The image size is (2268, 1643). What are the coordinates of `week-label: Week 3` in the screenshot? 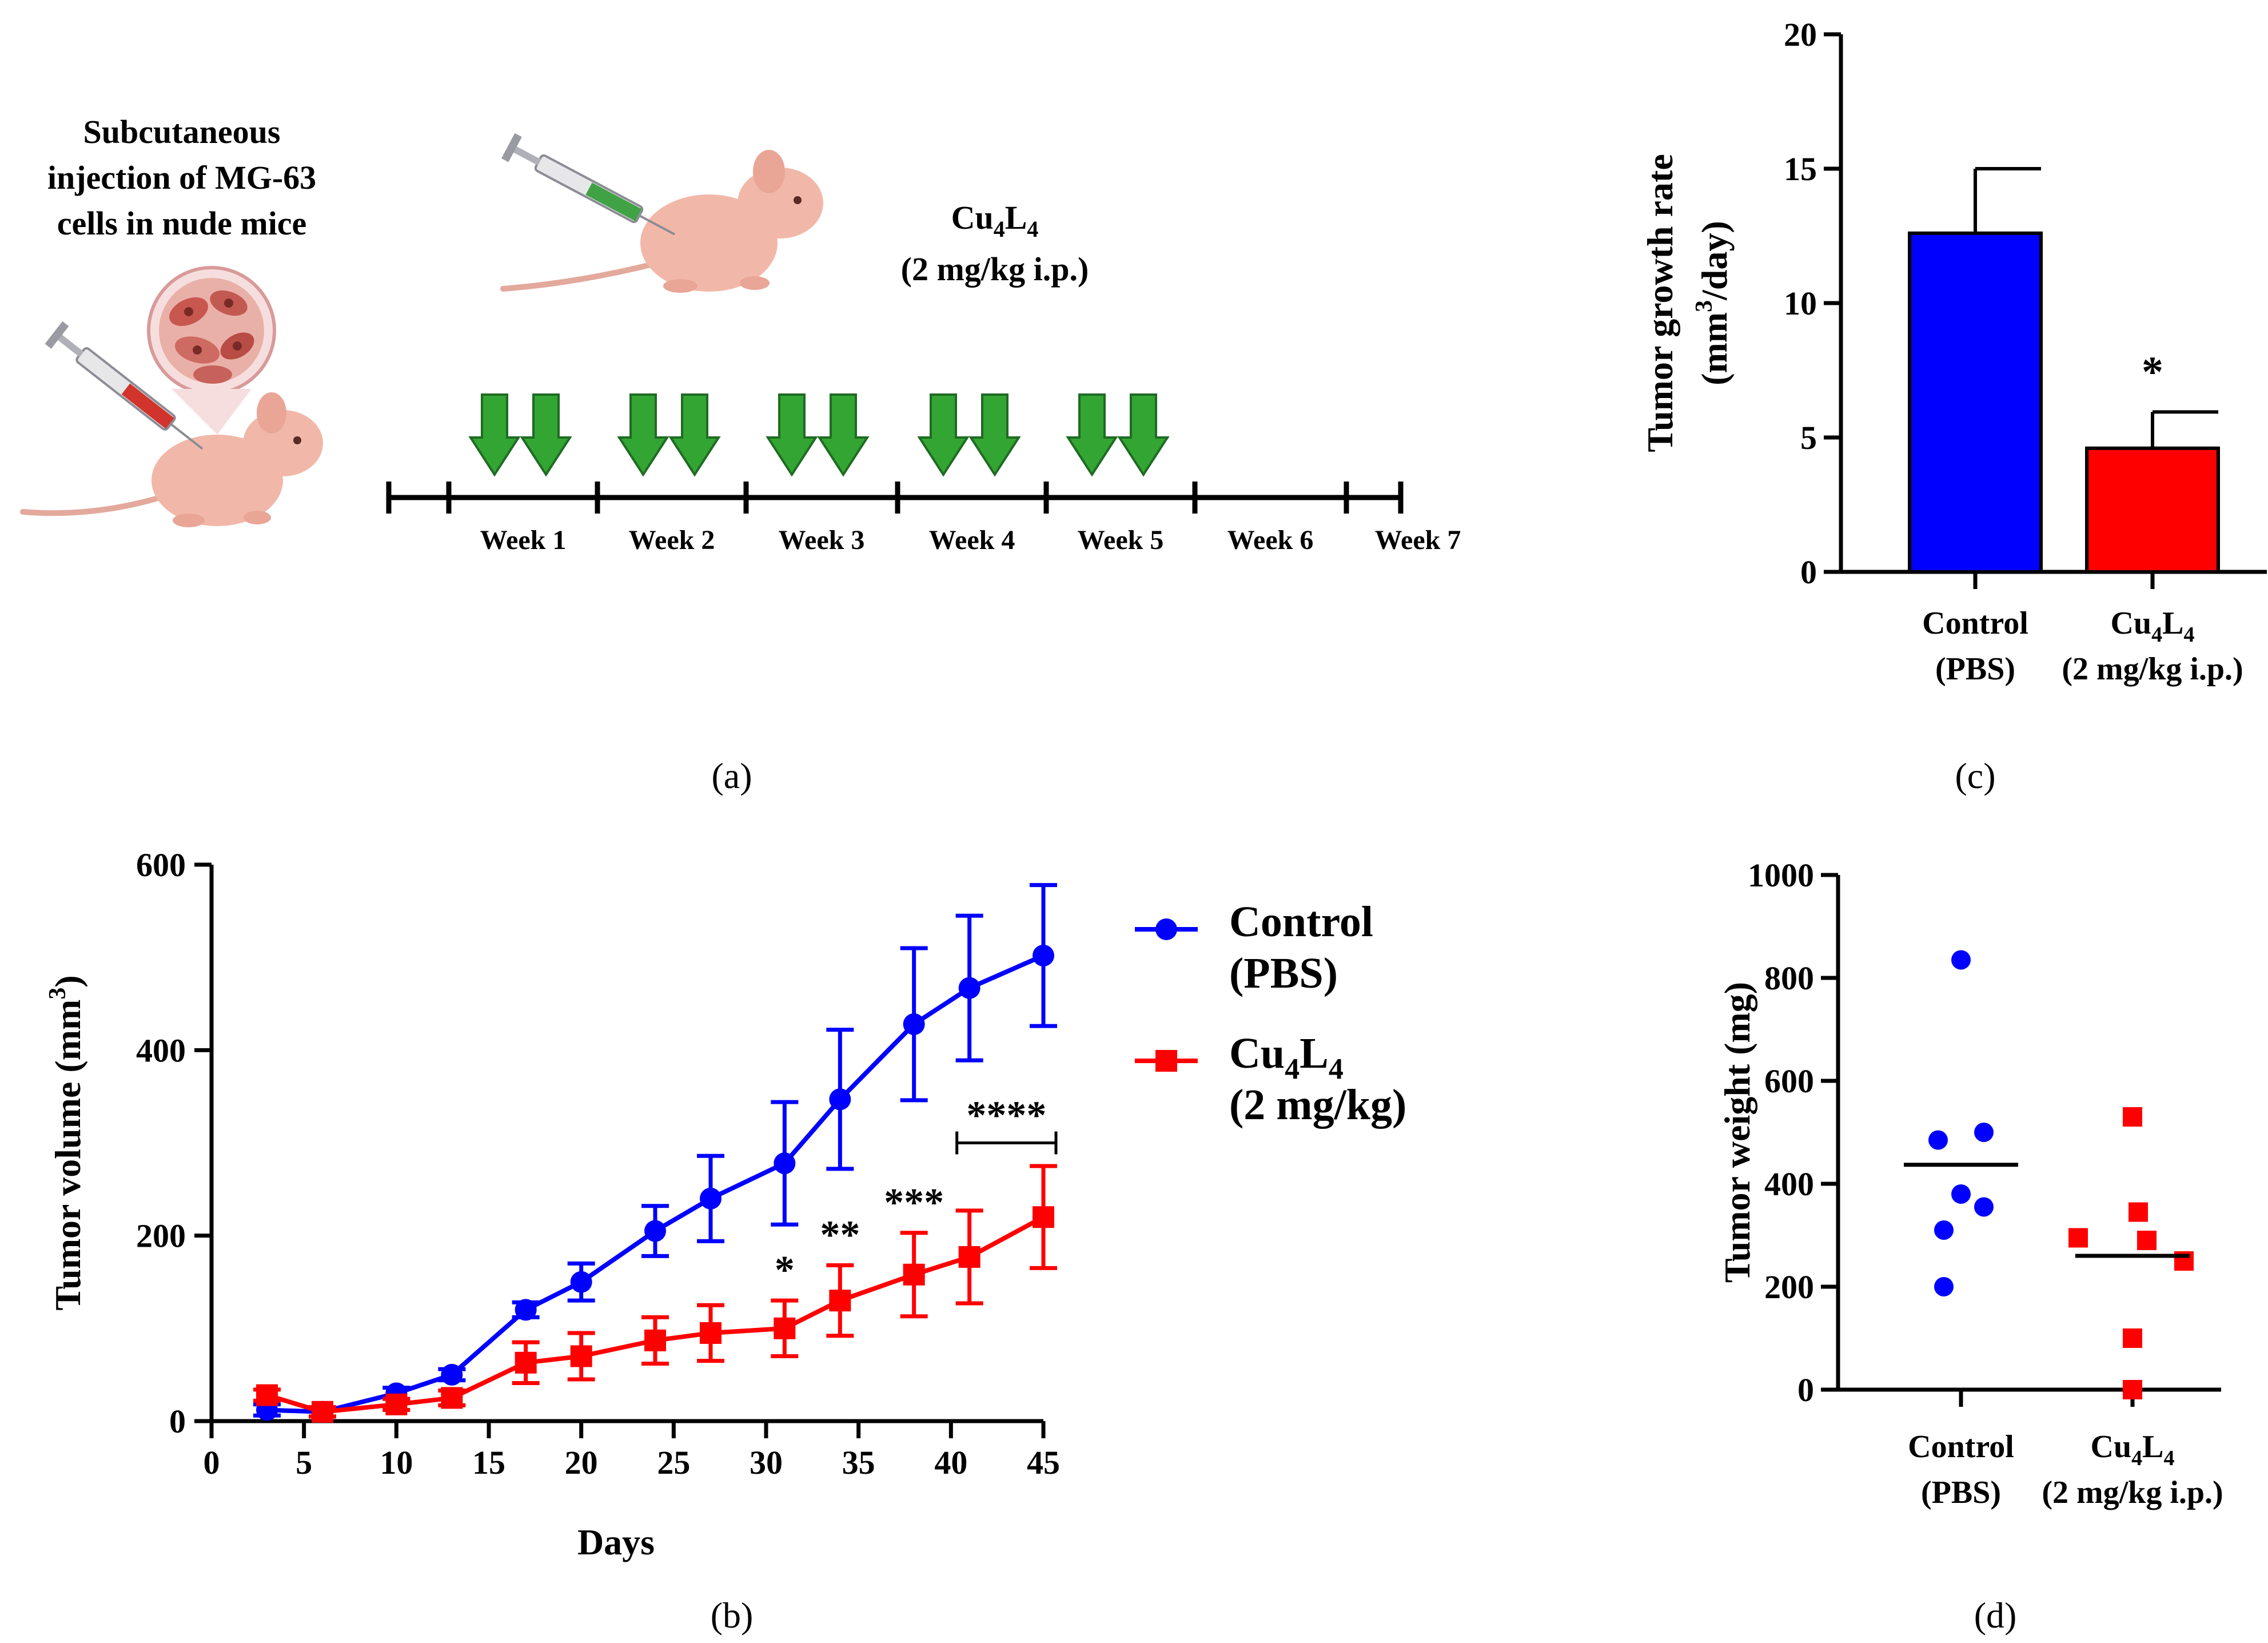 It's located at (822, 540).